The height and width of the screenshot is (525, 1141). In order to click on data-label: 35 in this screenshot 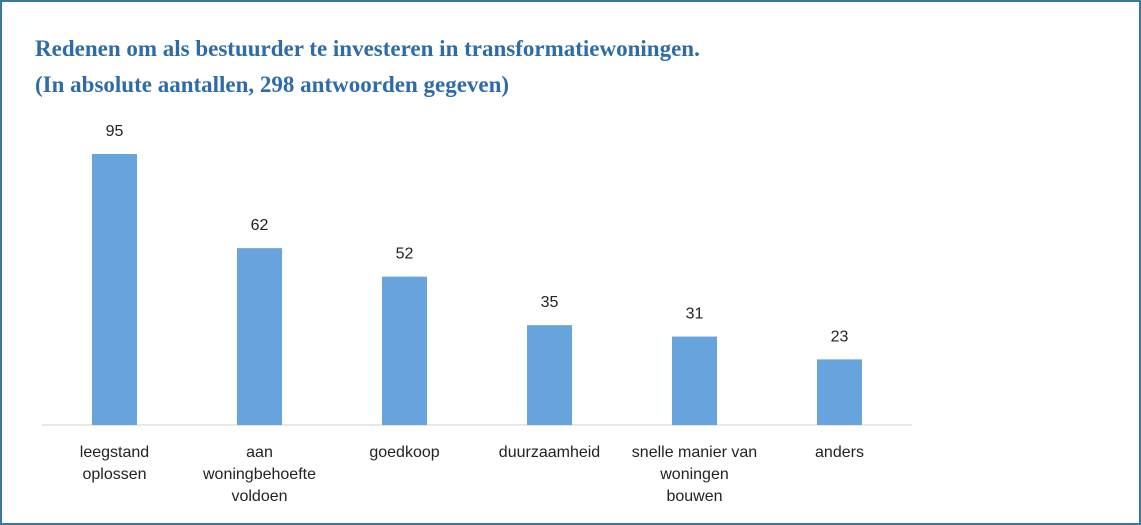, I will do `click(550, 302)`.